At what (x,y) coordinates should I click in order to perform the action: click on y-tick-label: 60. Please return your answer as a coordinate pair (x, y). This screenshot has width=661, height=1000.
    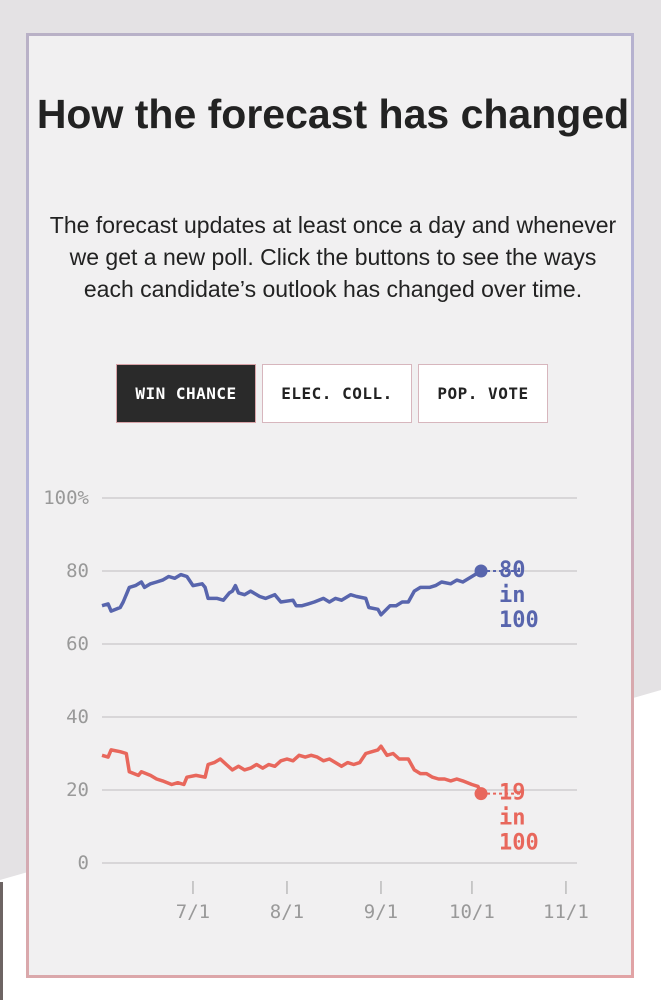
    Looking at the image, I should click on (77, 644).